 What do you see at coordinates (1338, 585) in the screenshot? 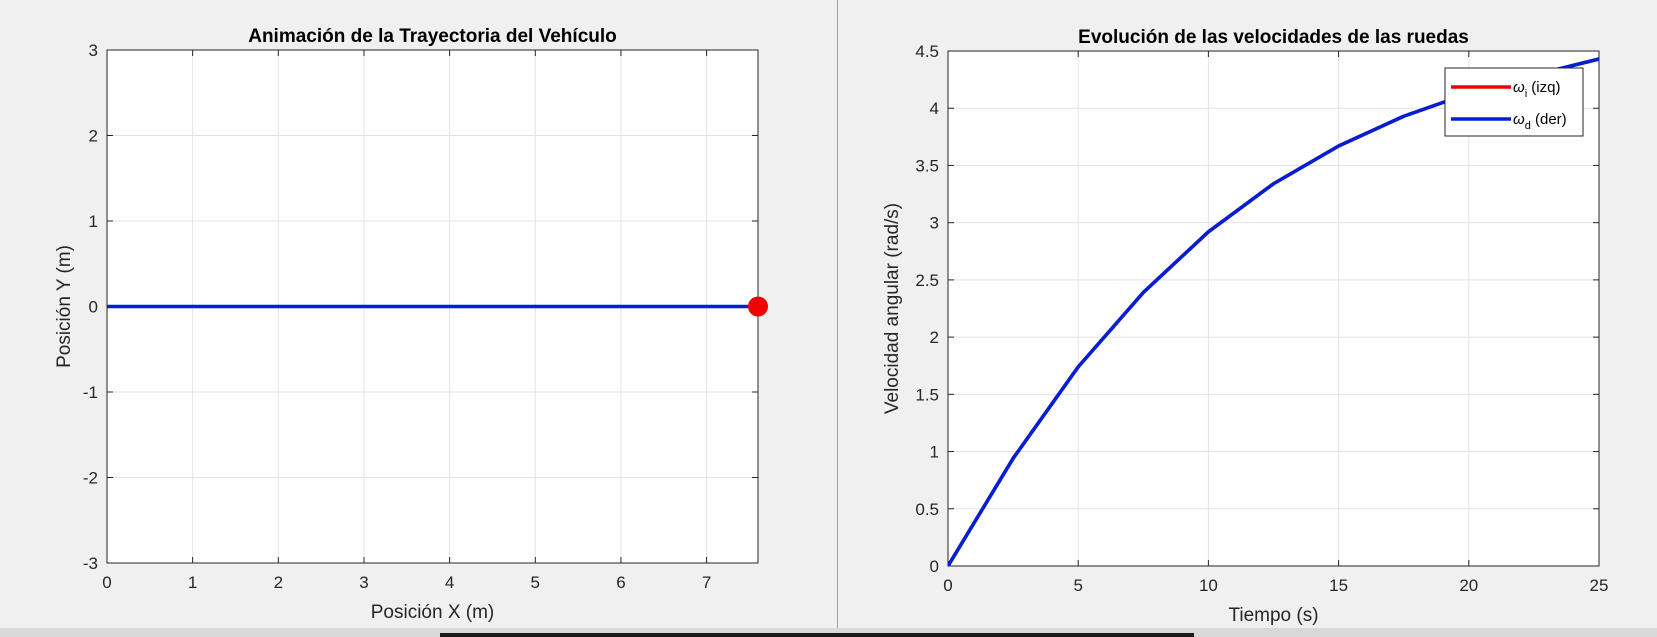
I see `x-tick-label: 15` at bounding box center [1338, 585].